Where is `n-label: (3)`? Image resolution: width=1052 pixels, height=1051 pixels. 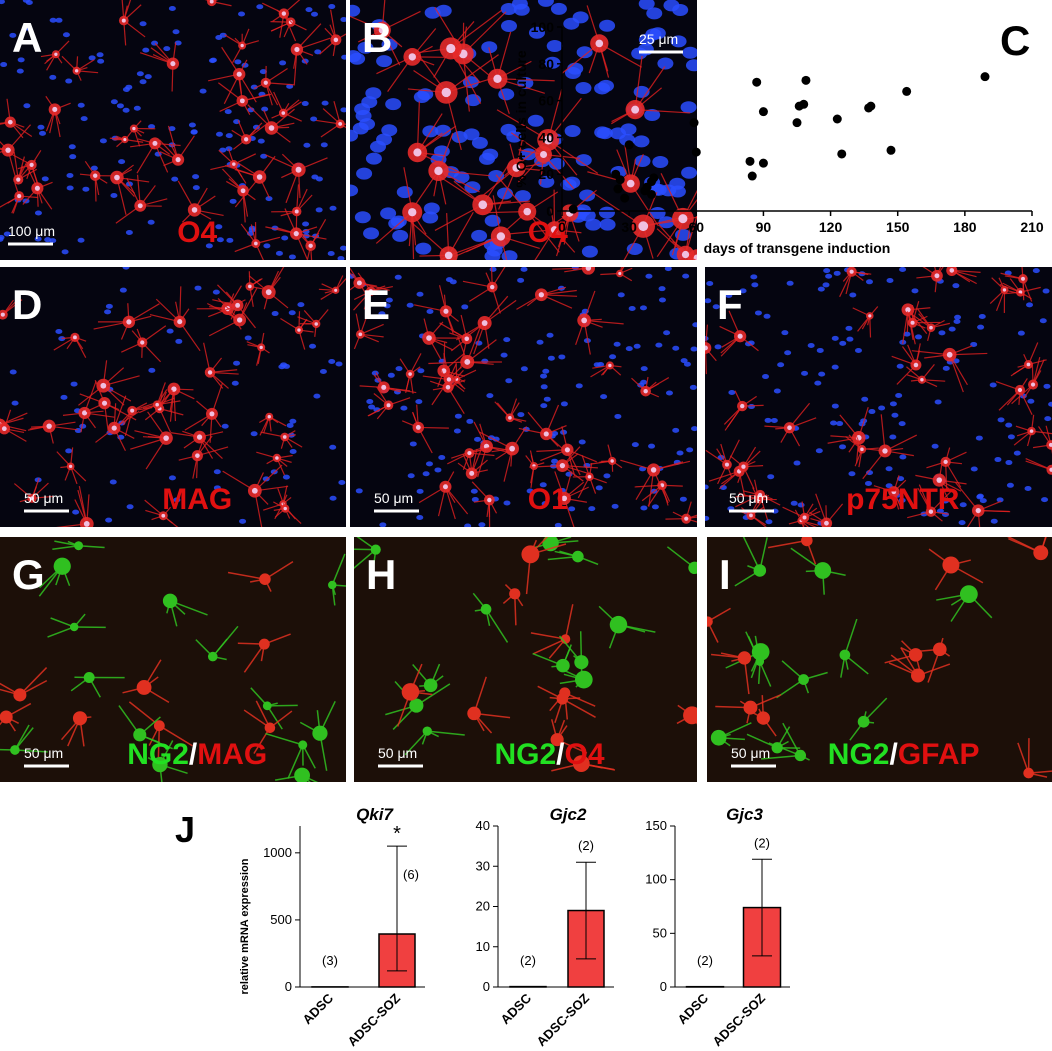 n-label: (3) is located at coordinates (330, 960).